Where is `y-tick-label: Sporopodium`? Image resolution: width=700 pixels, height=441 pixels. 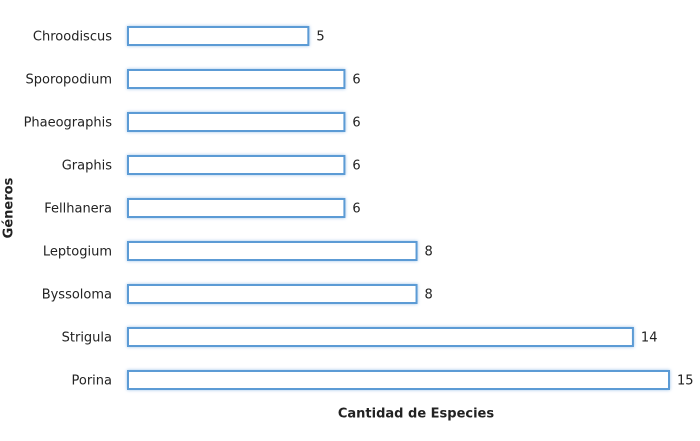
y-tick-label: Sporopodium is located at coordinates (69, 80).